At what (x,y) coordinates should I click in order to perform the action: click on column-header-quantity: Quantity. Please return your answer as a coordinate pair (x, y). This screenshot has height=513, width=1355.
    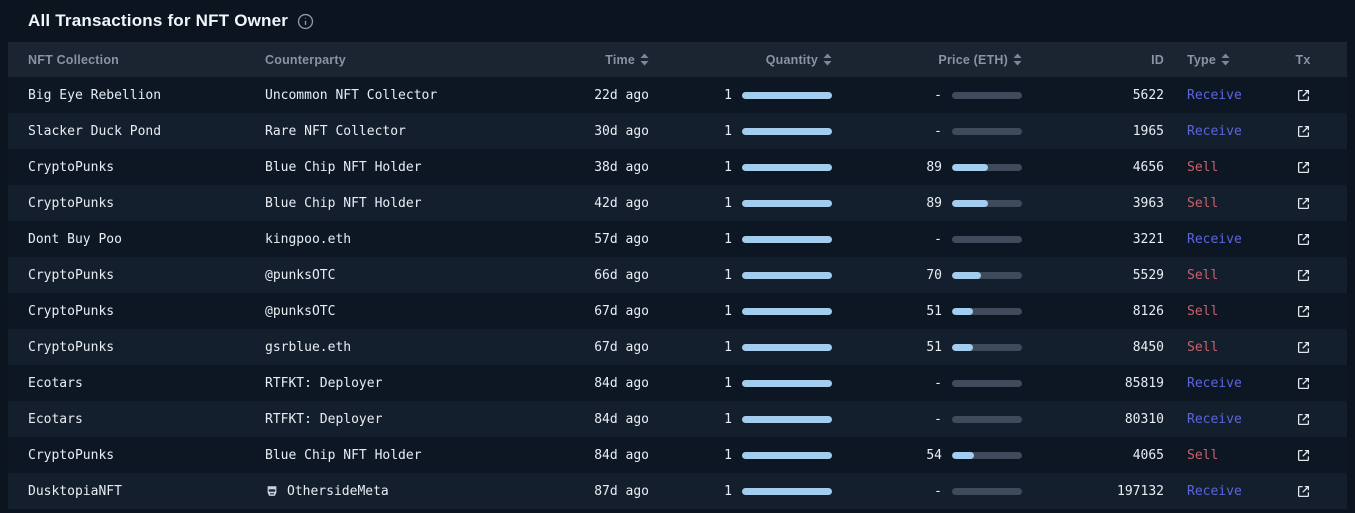
    Looking at the image, I should click on (740, 60).